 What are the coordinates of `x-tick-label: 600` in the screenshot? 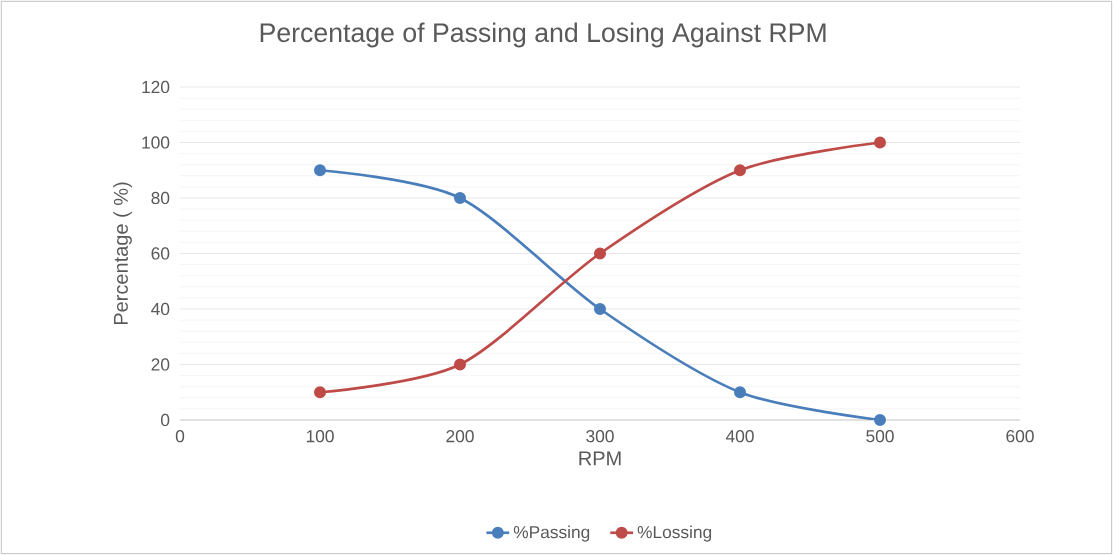 It's located at (1020, 436).